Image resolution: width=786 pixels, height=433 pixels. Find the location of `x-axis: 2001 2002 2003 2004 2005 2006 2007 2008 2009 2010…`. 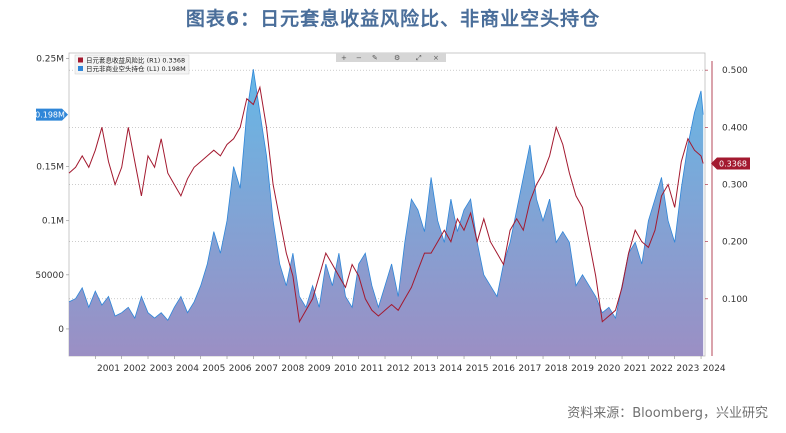

x-axis: 2001 2002 2003 2004 2005 2006 2007 2008 2009 2010… is located at coordinates (410, 365).